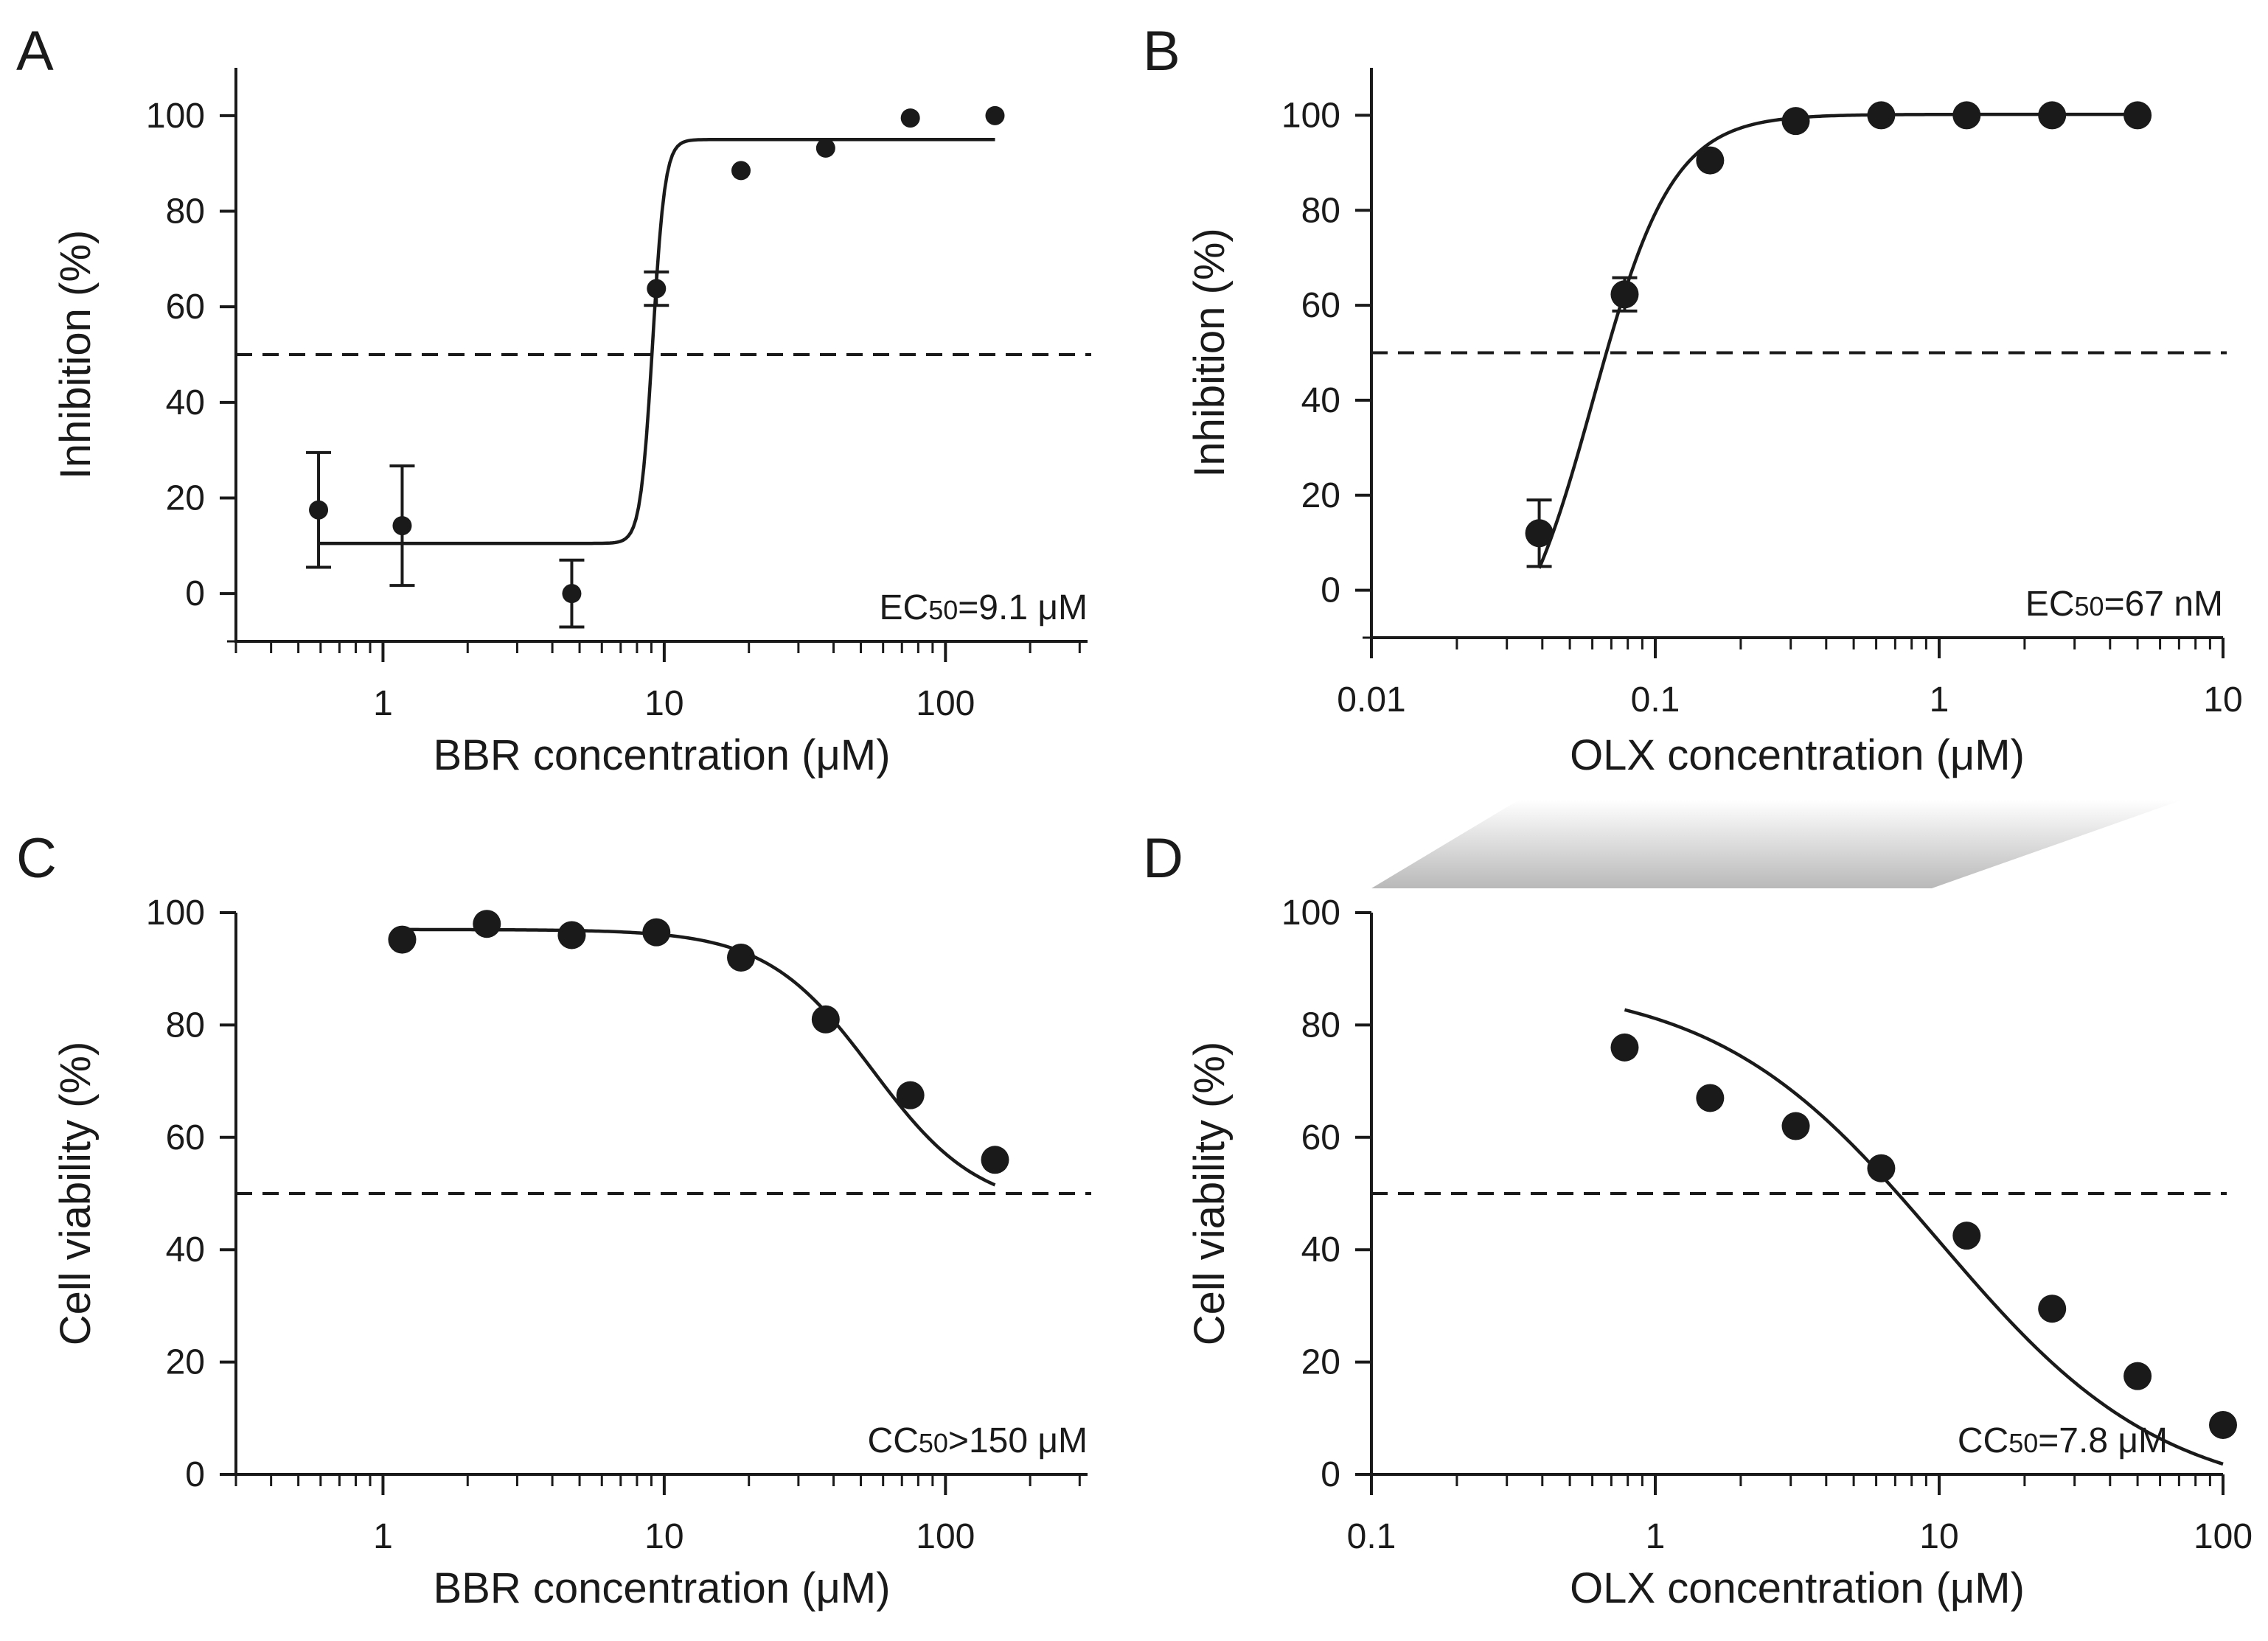 This screenshot has height=1641, width=2268. I want to click on ec50-annotation: EC50=9.1 μM, so click(984, 608).